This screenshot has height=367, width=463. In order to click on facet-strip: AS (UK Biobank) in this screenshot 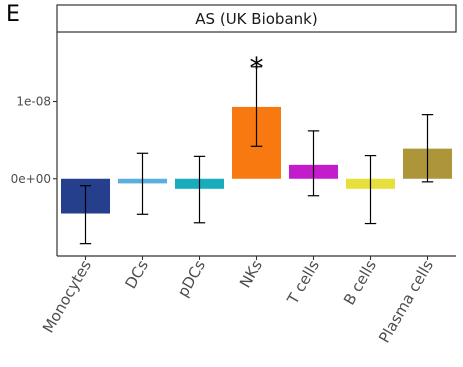, I will do `click(256, 18)`.